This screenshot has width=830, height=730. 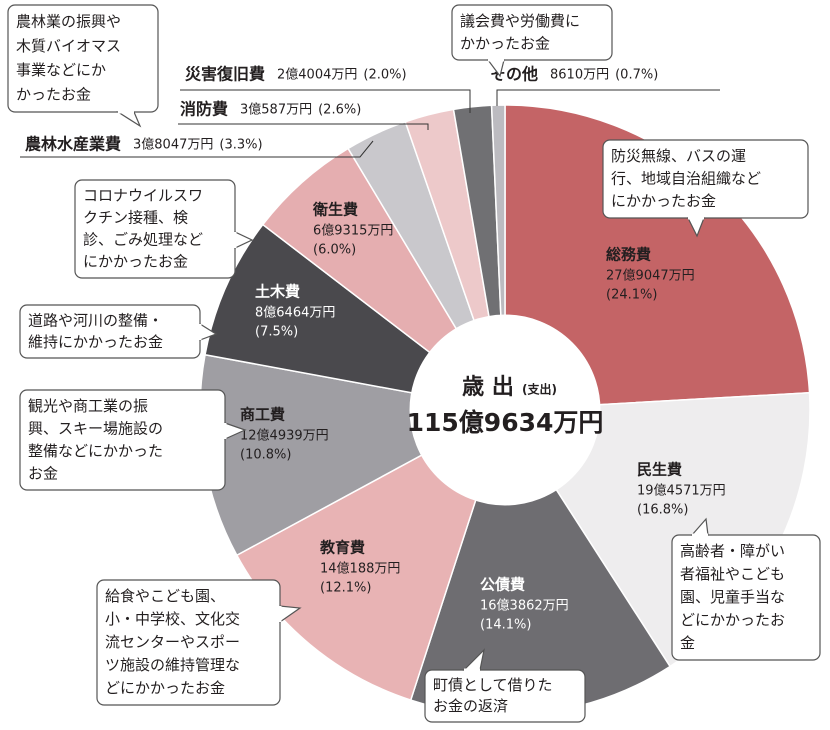 What do you see at coordinates (165, 688) in the screenshot?
I see `callout-text: どにかかったお金` at bounding box center [165, 688].